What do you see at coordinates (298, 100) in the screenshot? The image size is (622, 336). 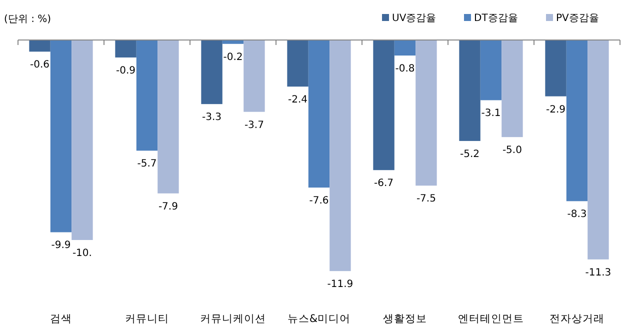 I see `data-label: -2.4` at bounding box center [298, 100].